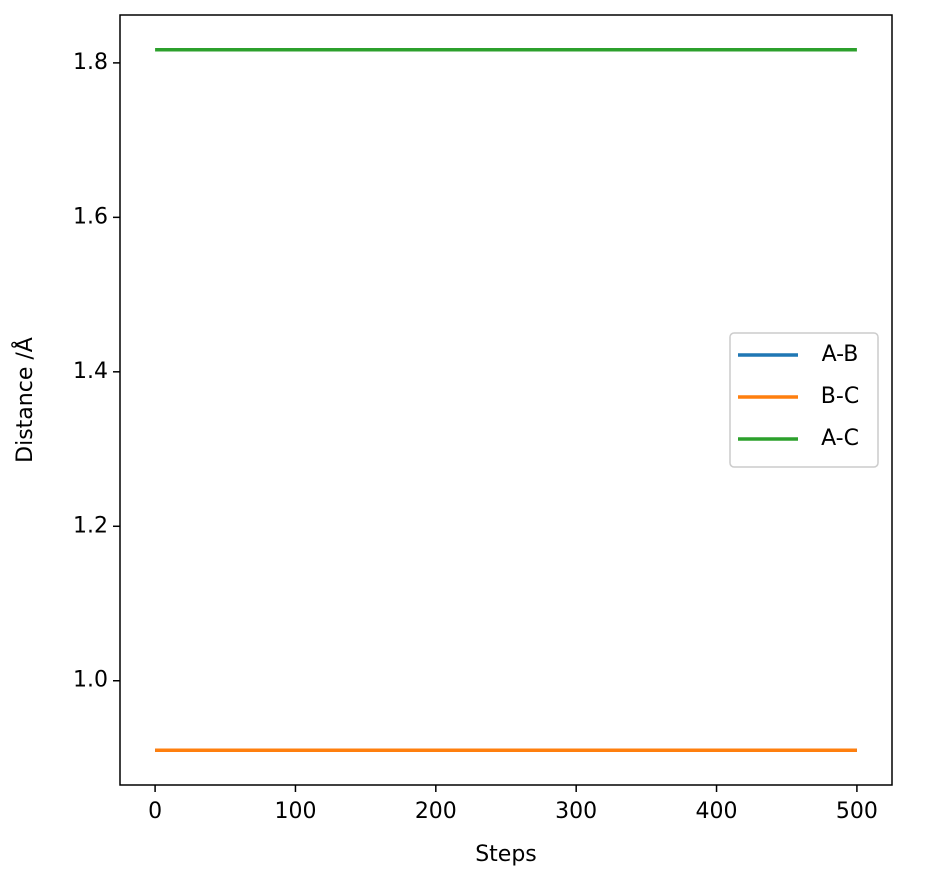 Image resolution: width=930 pixels, height=878 pixels. What do you see at coordinates (857, 811) in the screenshot?
I see `x-tick-label: 500` at bounding box center [857, 811].